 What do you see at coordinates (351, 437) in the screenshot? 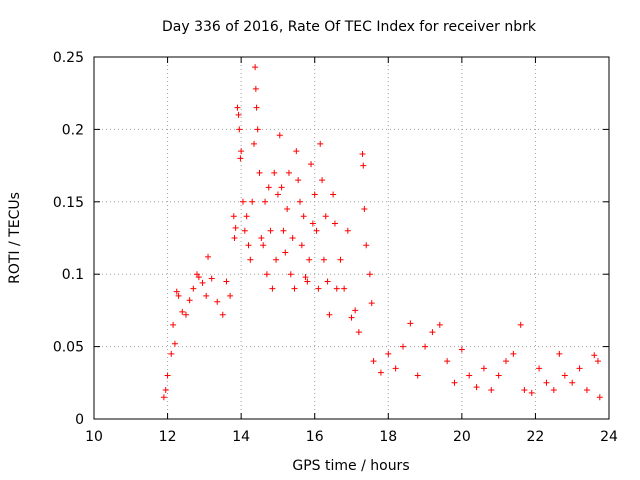
I see `x-tick-labels: 10 12 14 16 18 20 22 24` at bounding box center [351, 437].